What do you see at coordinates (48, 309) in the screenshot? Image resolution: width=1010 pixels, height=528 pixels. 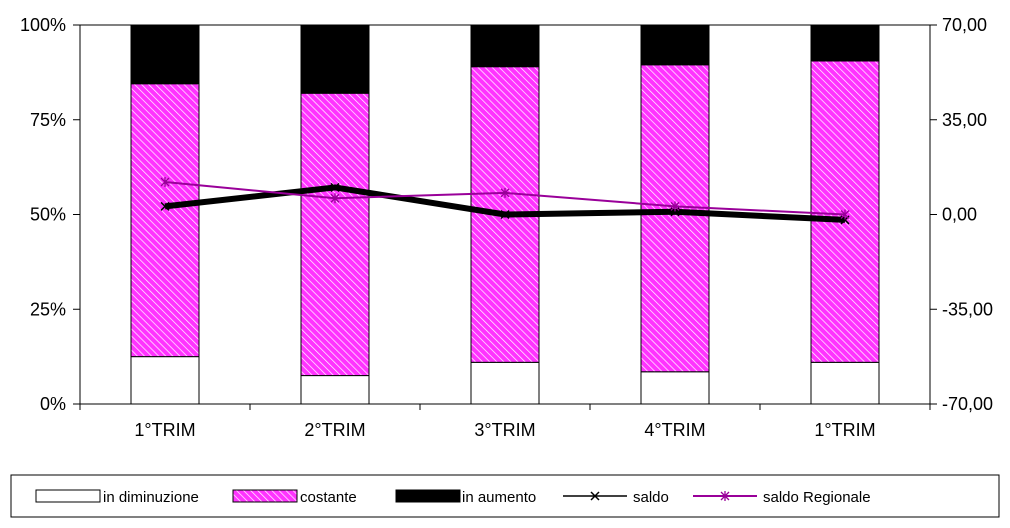 I see `y-left-tick-label: 25%` at bounding box center [48, 309].